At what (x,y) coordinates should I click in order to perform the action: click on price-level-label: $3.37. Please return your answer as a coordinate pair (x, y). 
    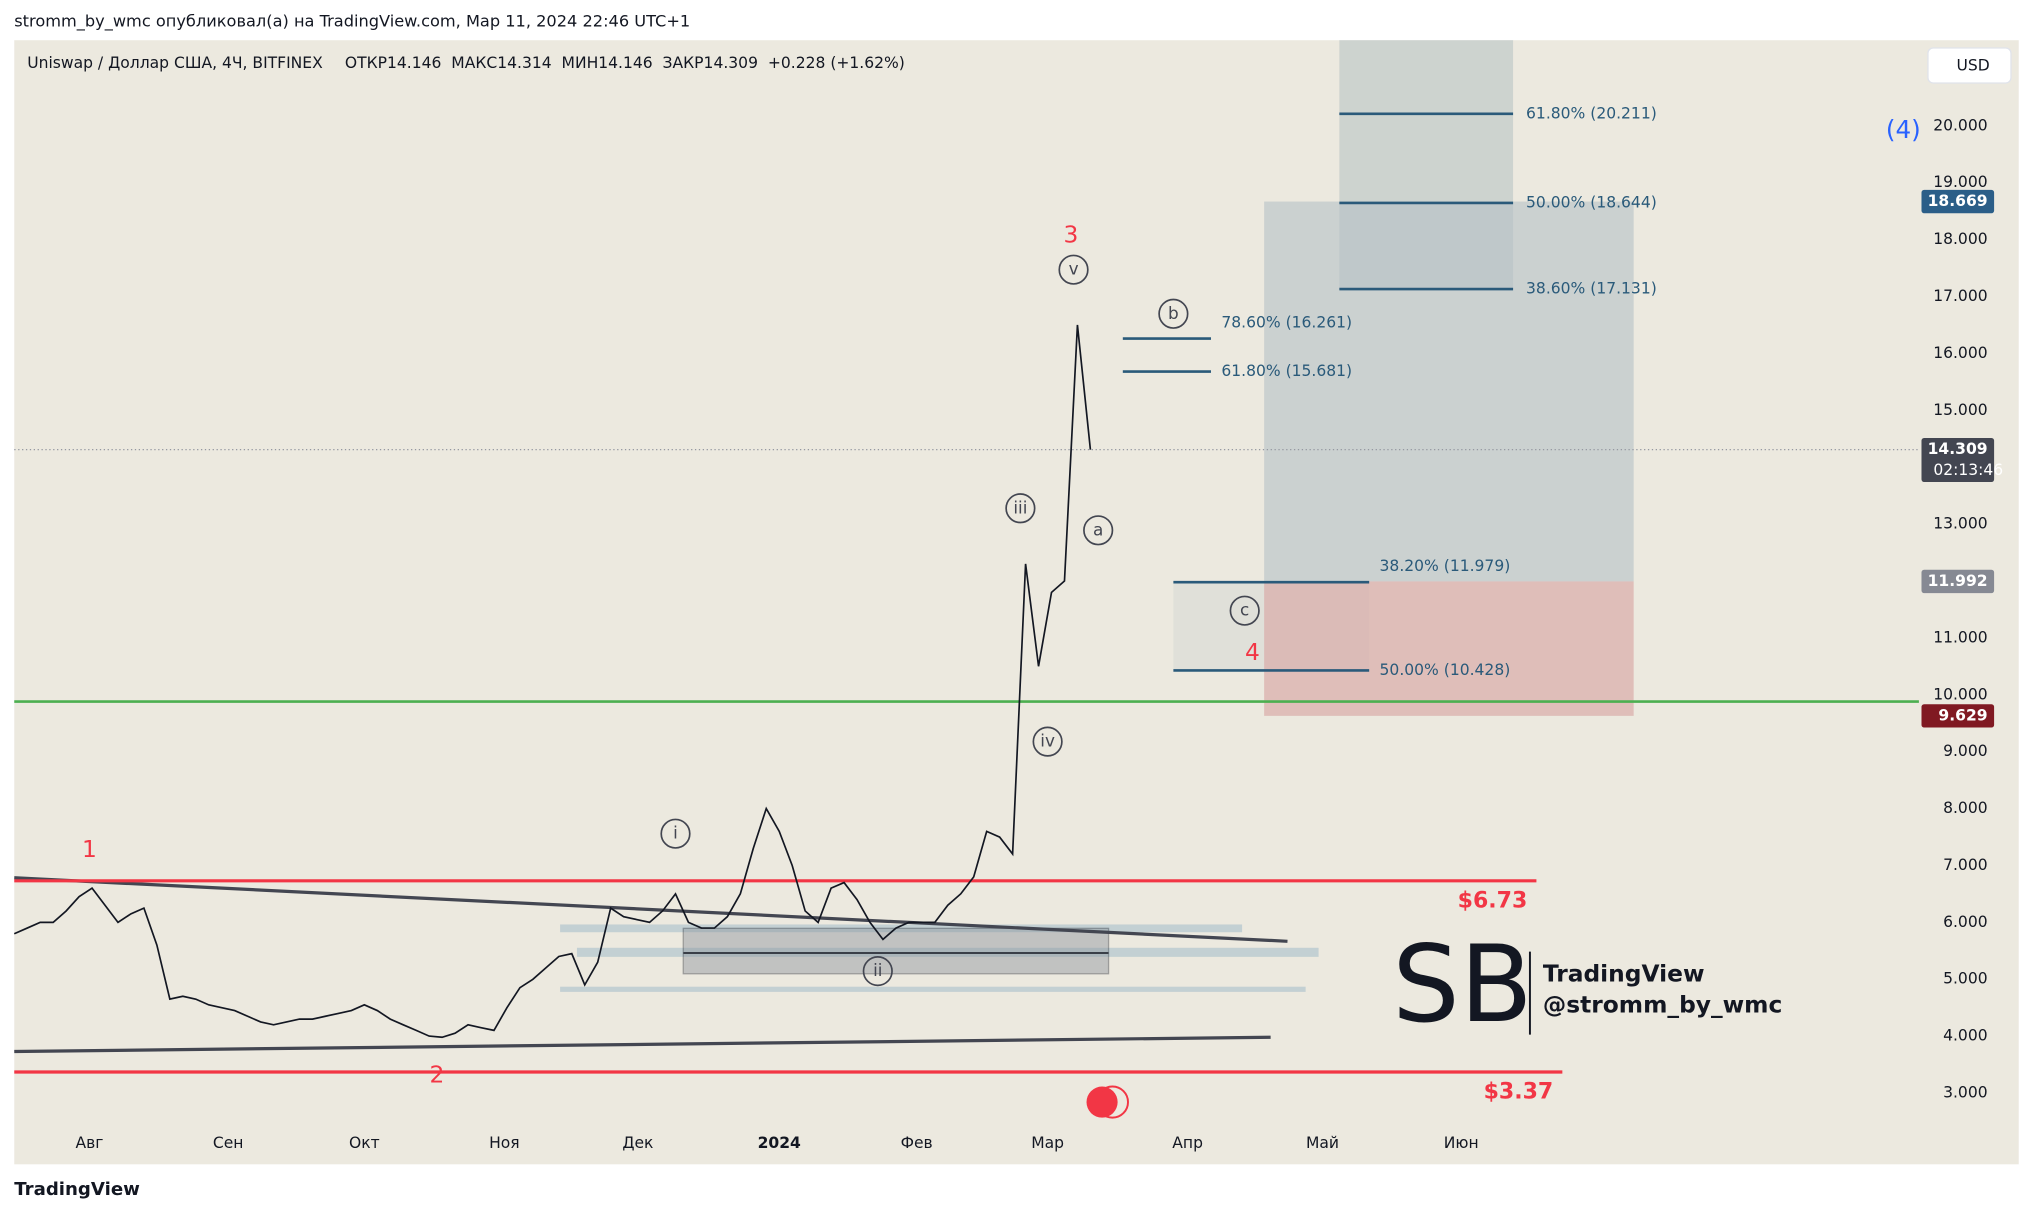
    Looking at the image, I should click on (1519, 1092).